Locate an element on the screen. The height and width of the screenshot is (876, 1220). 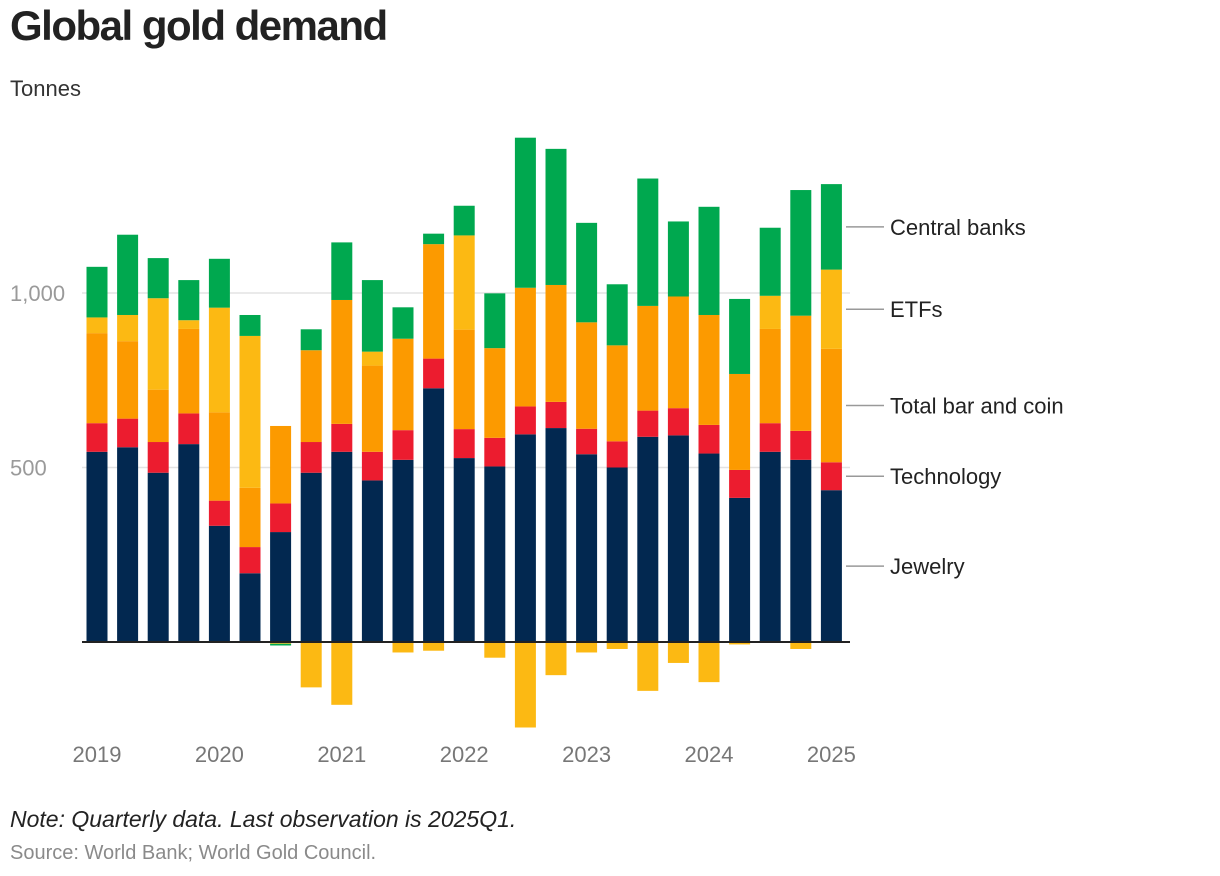
bar-stack-2021Q4 is located at coordinates (434, 442).